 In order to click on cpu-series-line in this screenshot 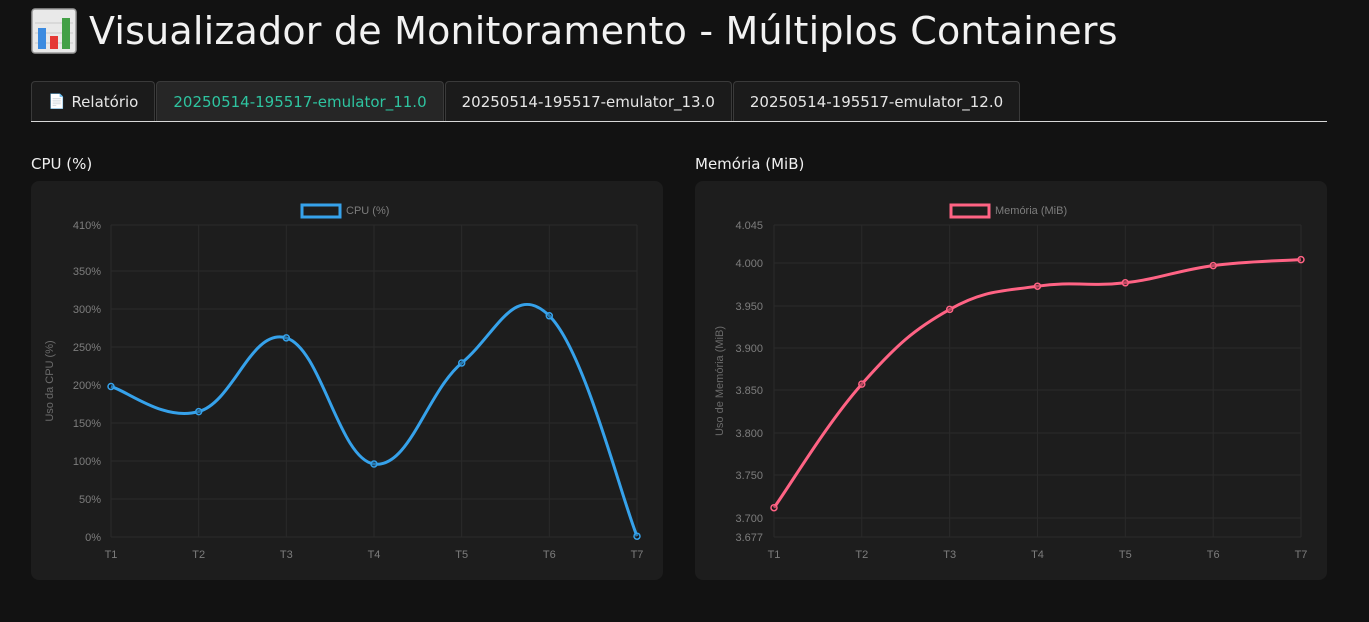, I will do `click(374, 419)`.